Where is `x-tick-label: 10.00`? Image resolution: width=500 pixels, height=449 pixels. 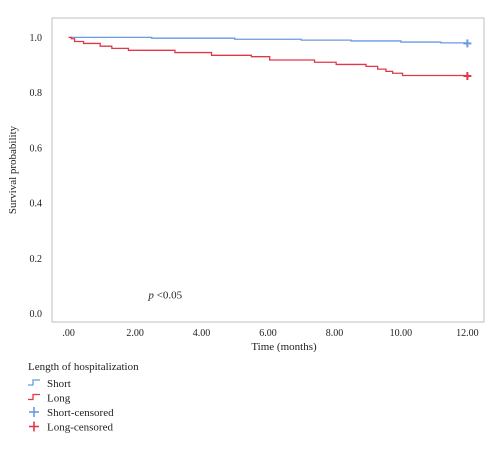
x-tick-label: 10.00 is located at coordinates (401, 333).